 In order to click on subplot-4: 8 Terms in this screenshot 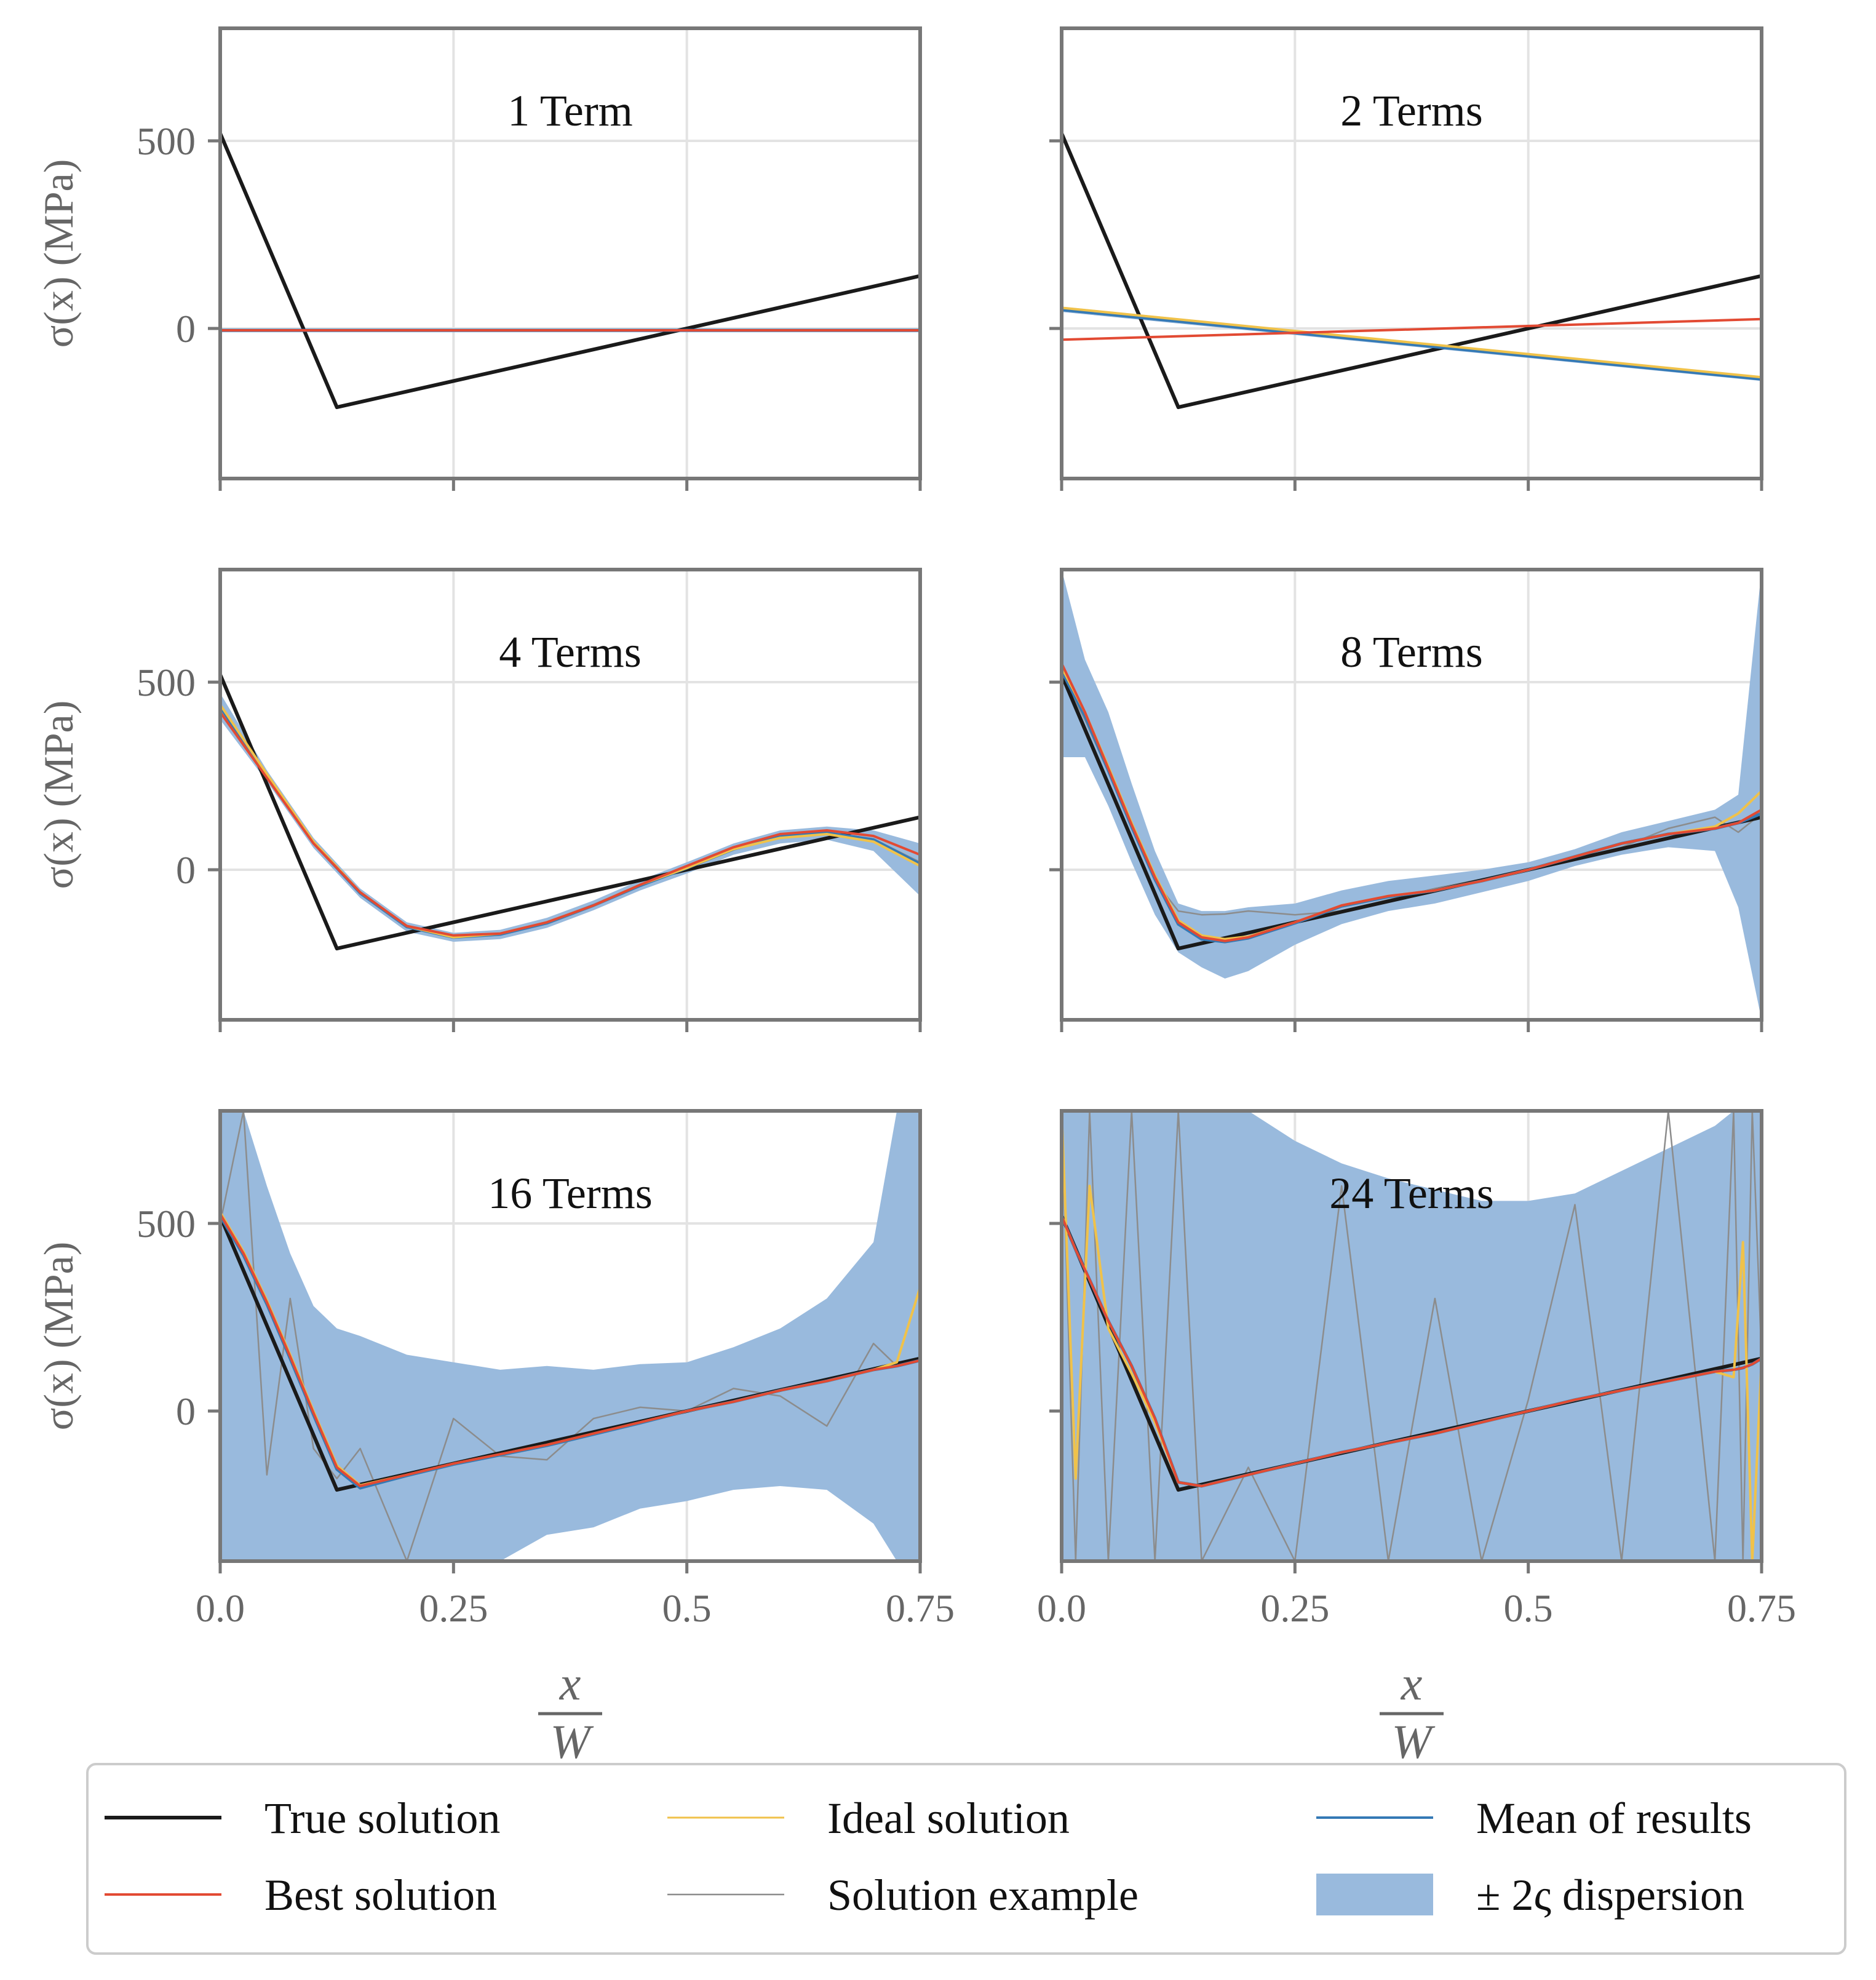, I will do `click(1406, 800)`.